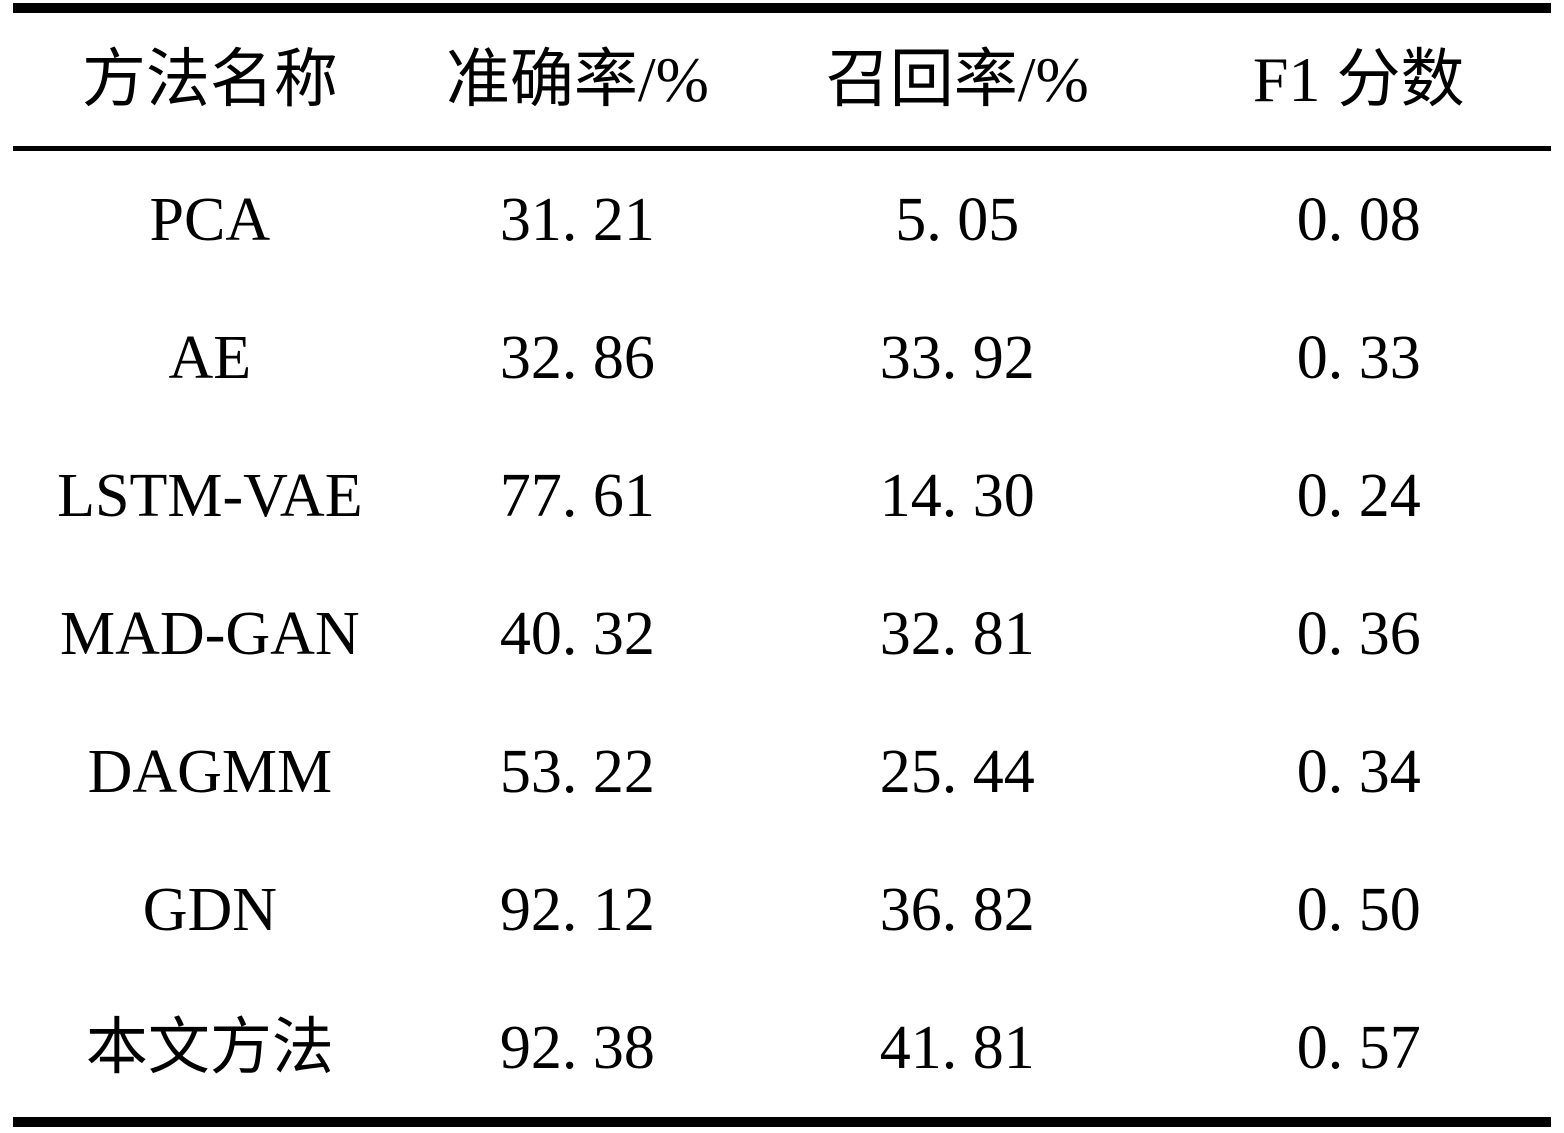  Describe the element at coordinates (210, 220) in the screenshot. I see `cell-method: PCA` at that location.